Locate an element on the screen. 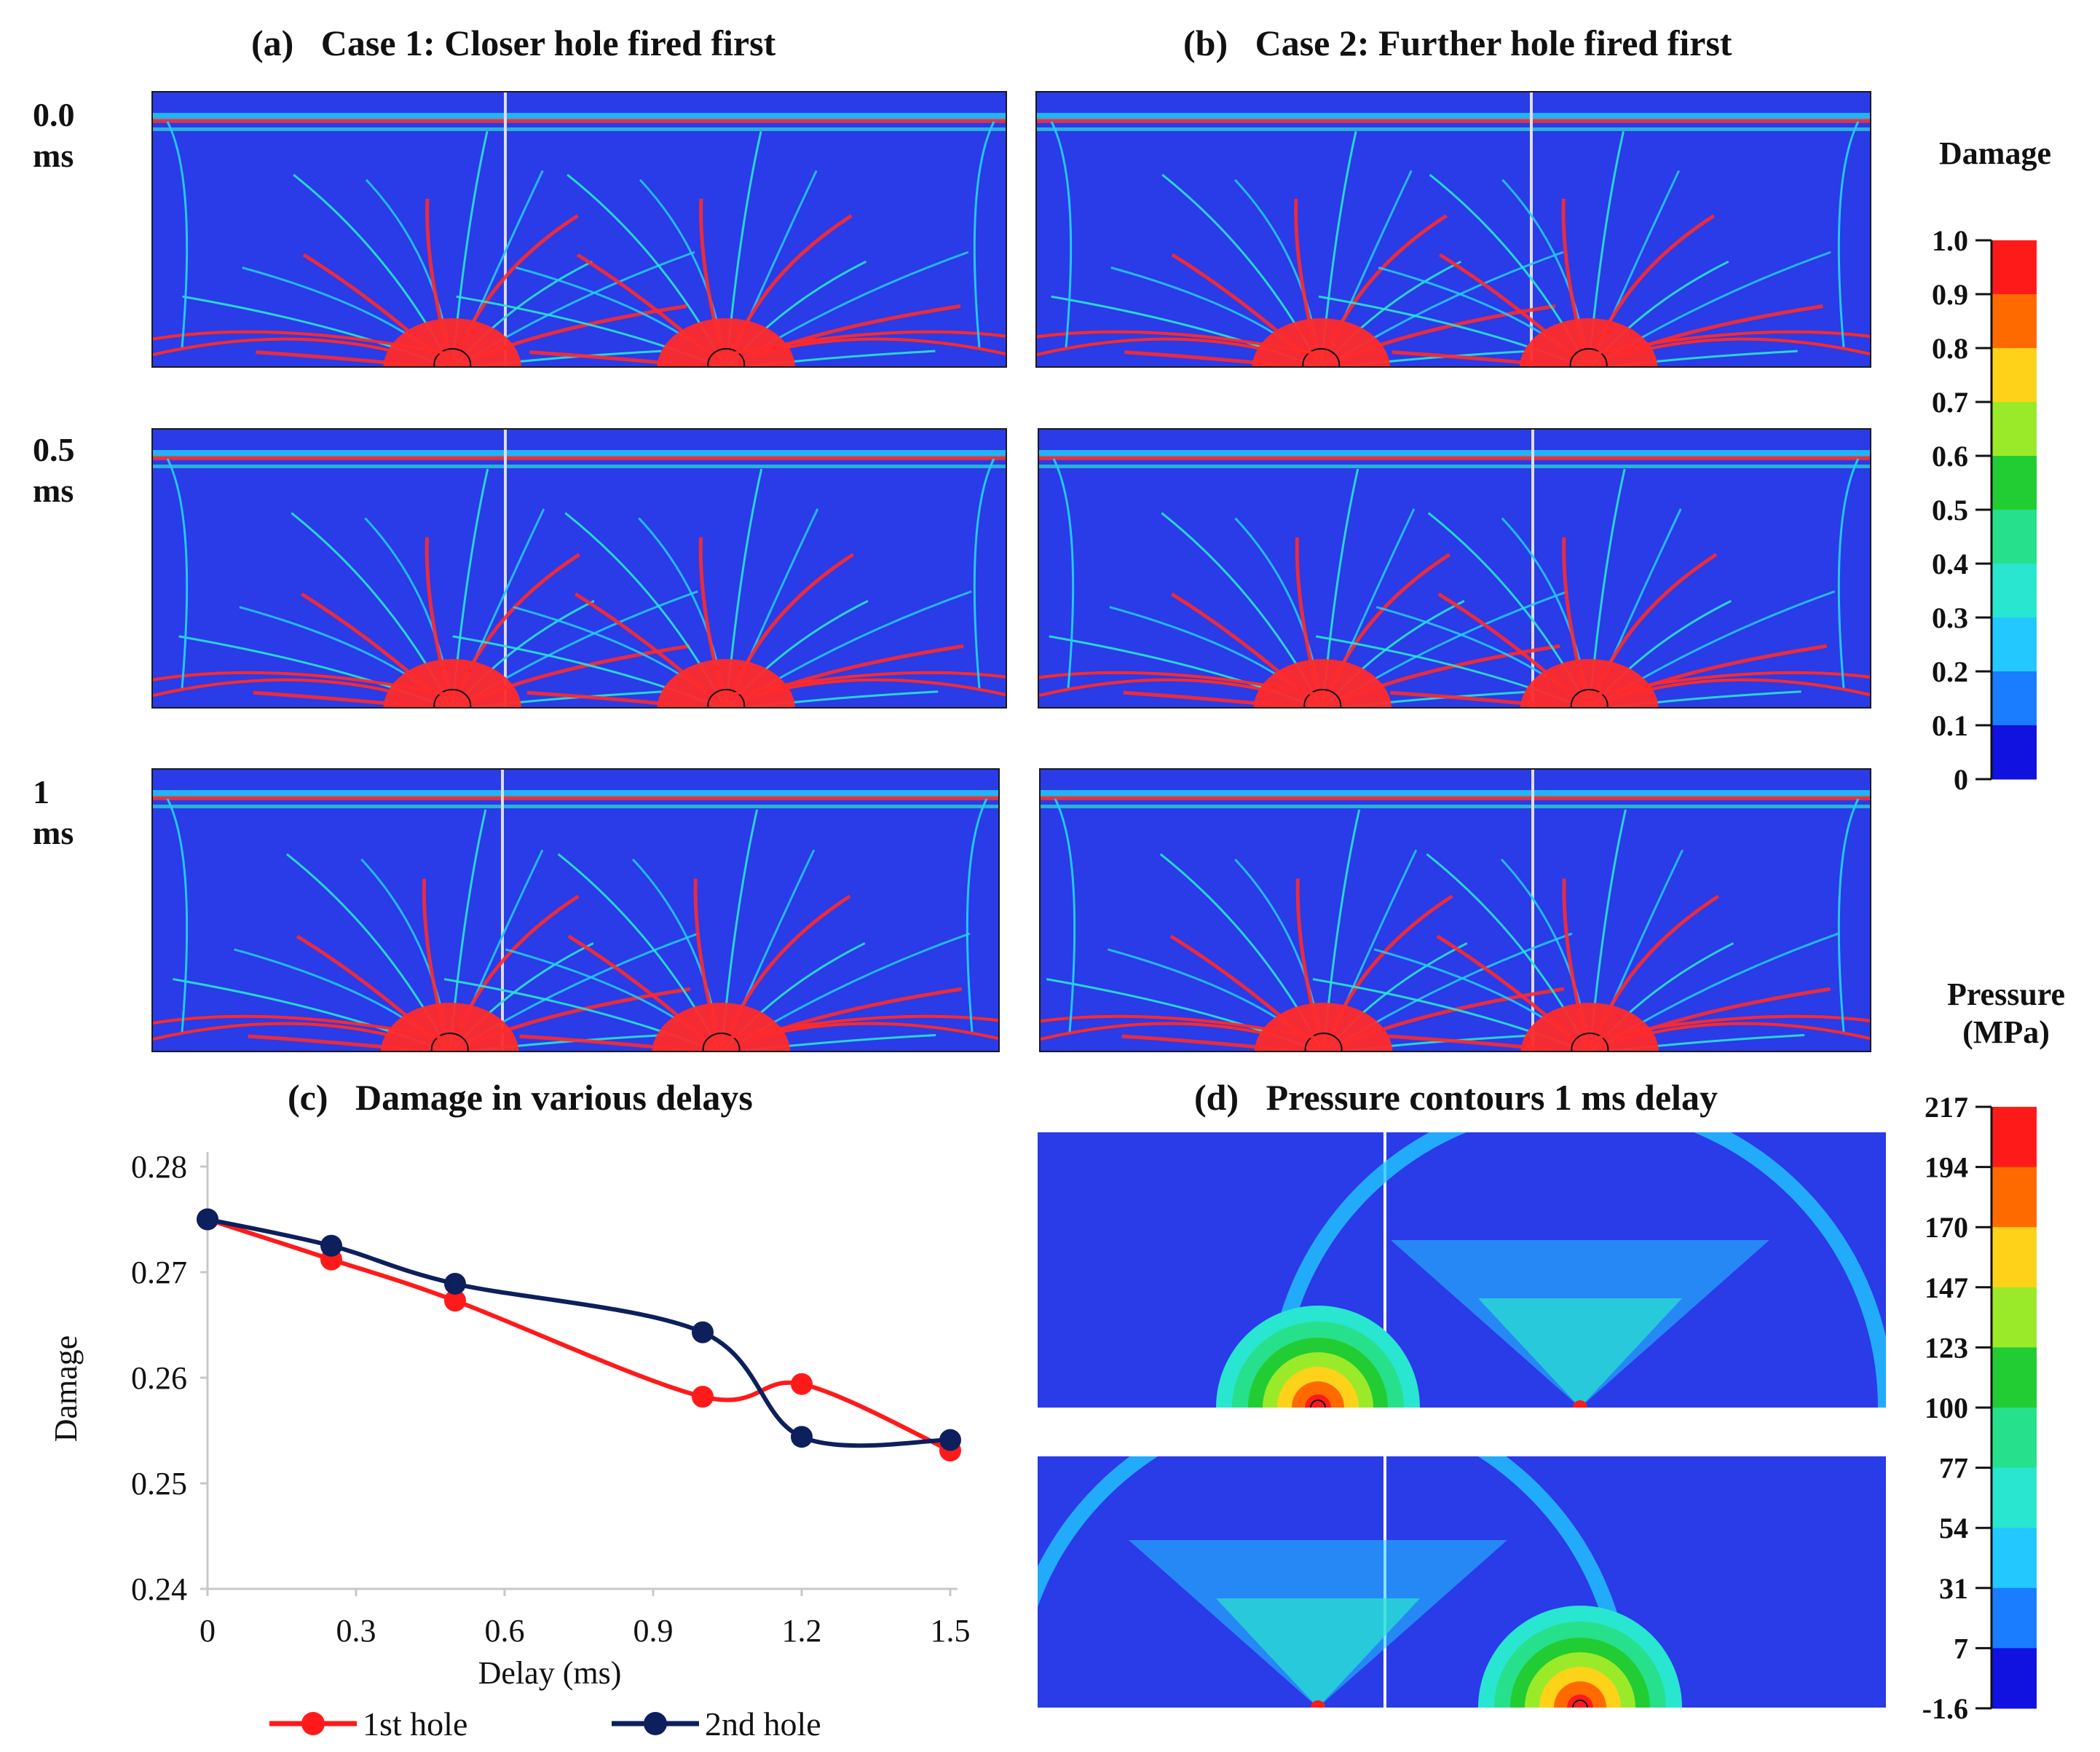 The image size is (2100, 1752). damage-contour-a-0ms is located at coordinates (579, 230).